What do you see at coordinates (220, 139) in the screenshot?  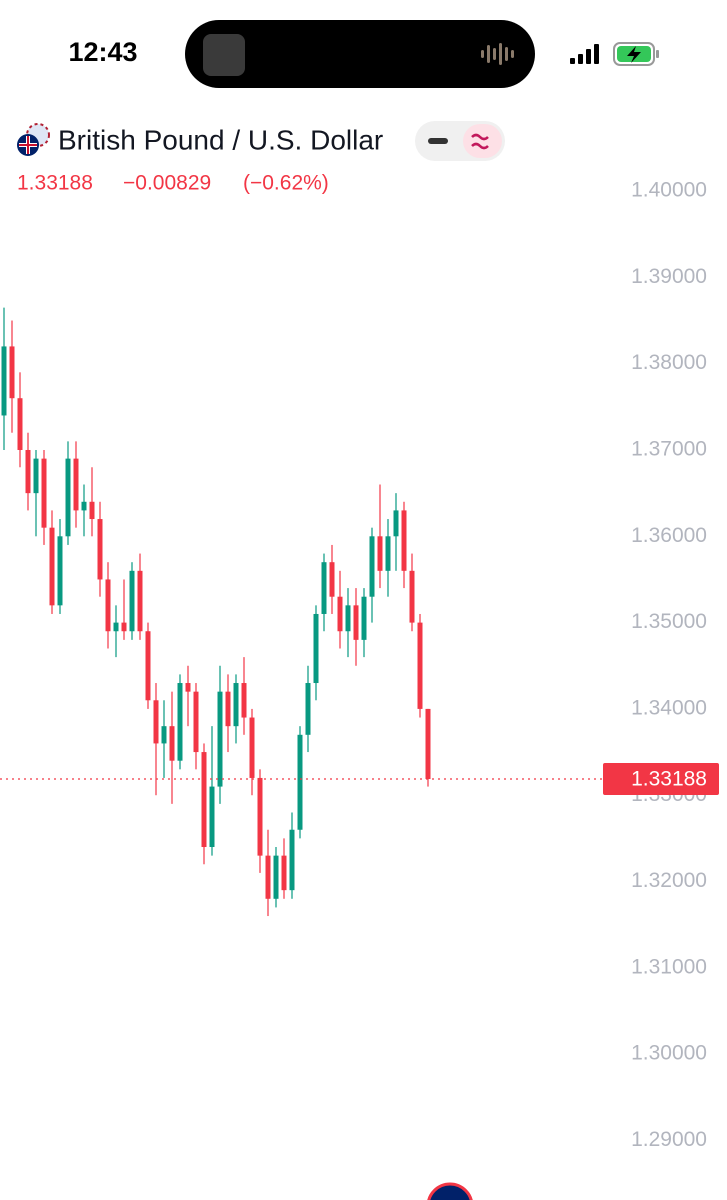 I see `chart-title: British Pound / U.S. Dollar` at bounding box center [220, 139].